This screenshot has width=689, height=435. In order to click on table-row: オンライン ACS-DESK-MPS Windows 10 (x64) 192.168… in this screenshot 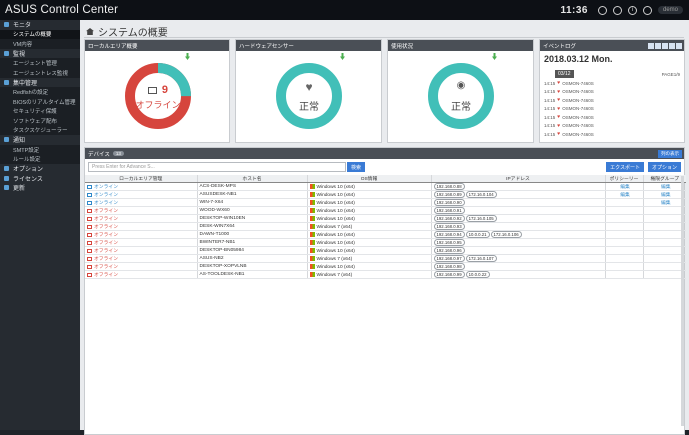, I will do `click(385, 186)`.